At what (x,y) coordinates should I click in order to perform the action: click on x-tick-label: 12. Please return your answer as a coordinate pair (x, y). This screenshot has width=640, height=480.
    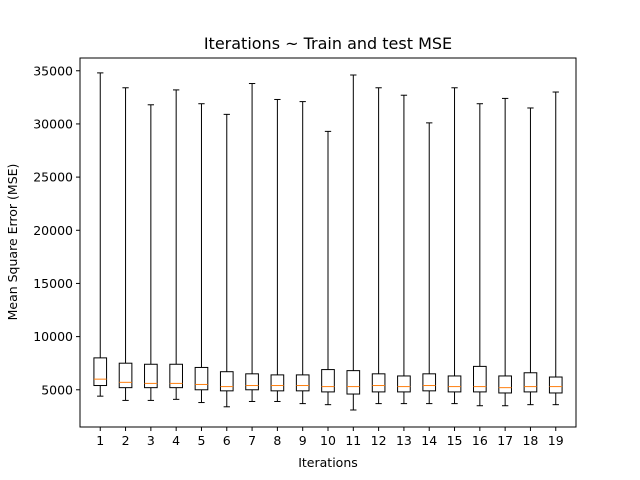
    Looking at the image, I should click on (379, 440).